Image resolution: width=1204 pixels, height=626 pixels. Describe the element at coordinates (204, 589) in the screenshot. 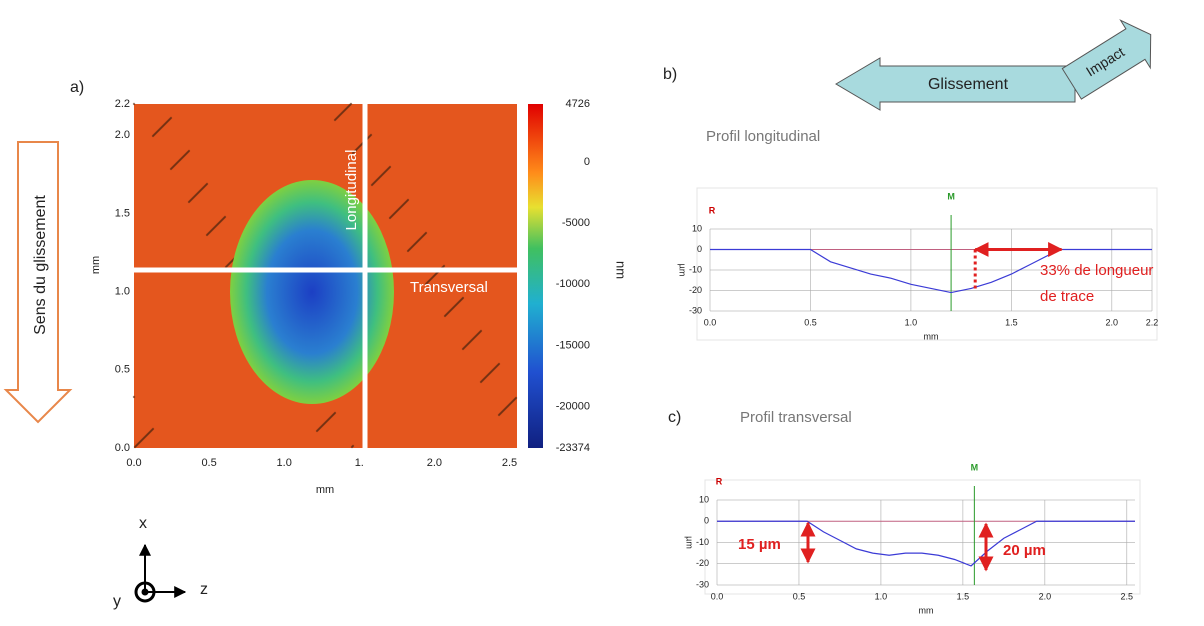

I see `z-axis-name: z` at that location.